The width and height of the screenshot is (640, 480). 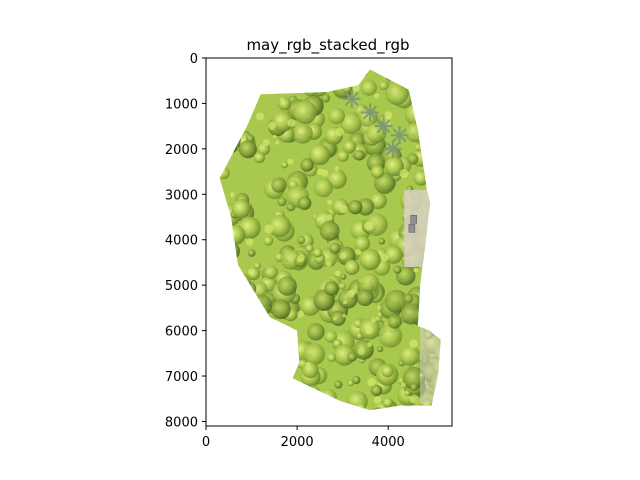 What do you see at coordinates (185, 241) in the screenshot?
I see `y-axis: 0 1000 2000 3000 4000 5000 6000 7000 8000` at bounding box center [185, 241].